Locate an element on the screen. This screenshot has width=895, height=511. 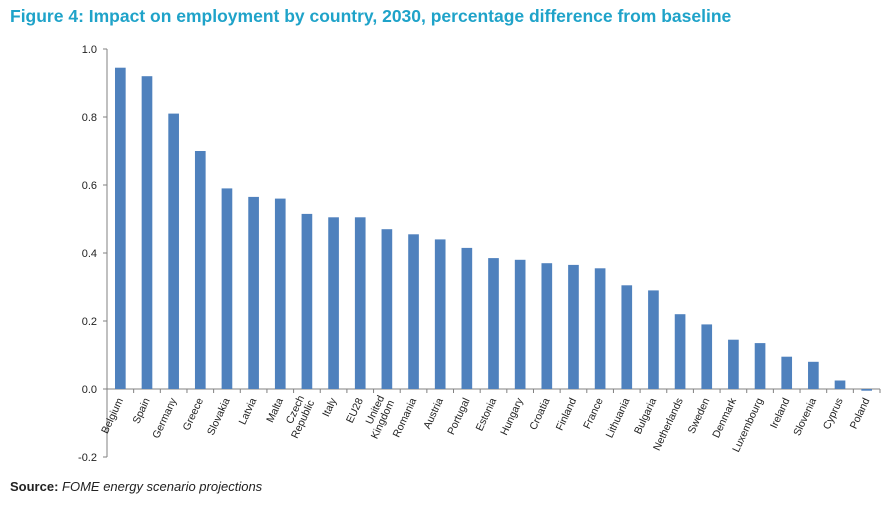
bar-hungary is located at coordinates (520, 324).